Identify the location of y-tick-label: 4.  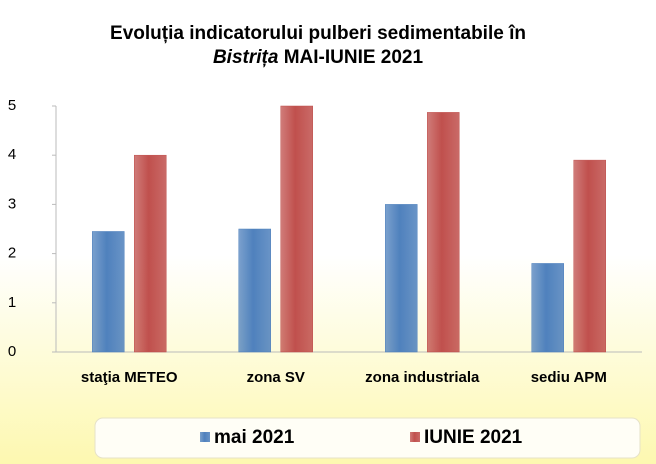
(12, 154).